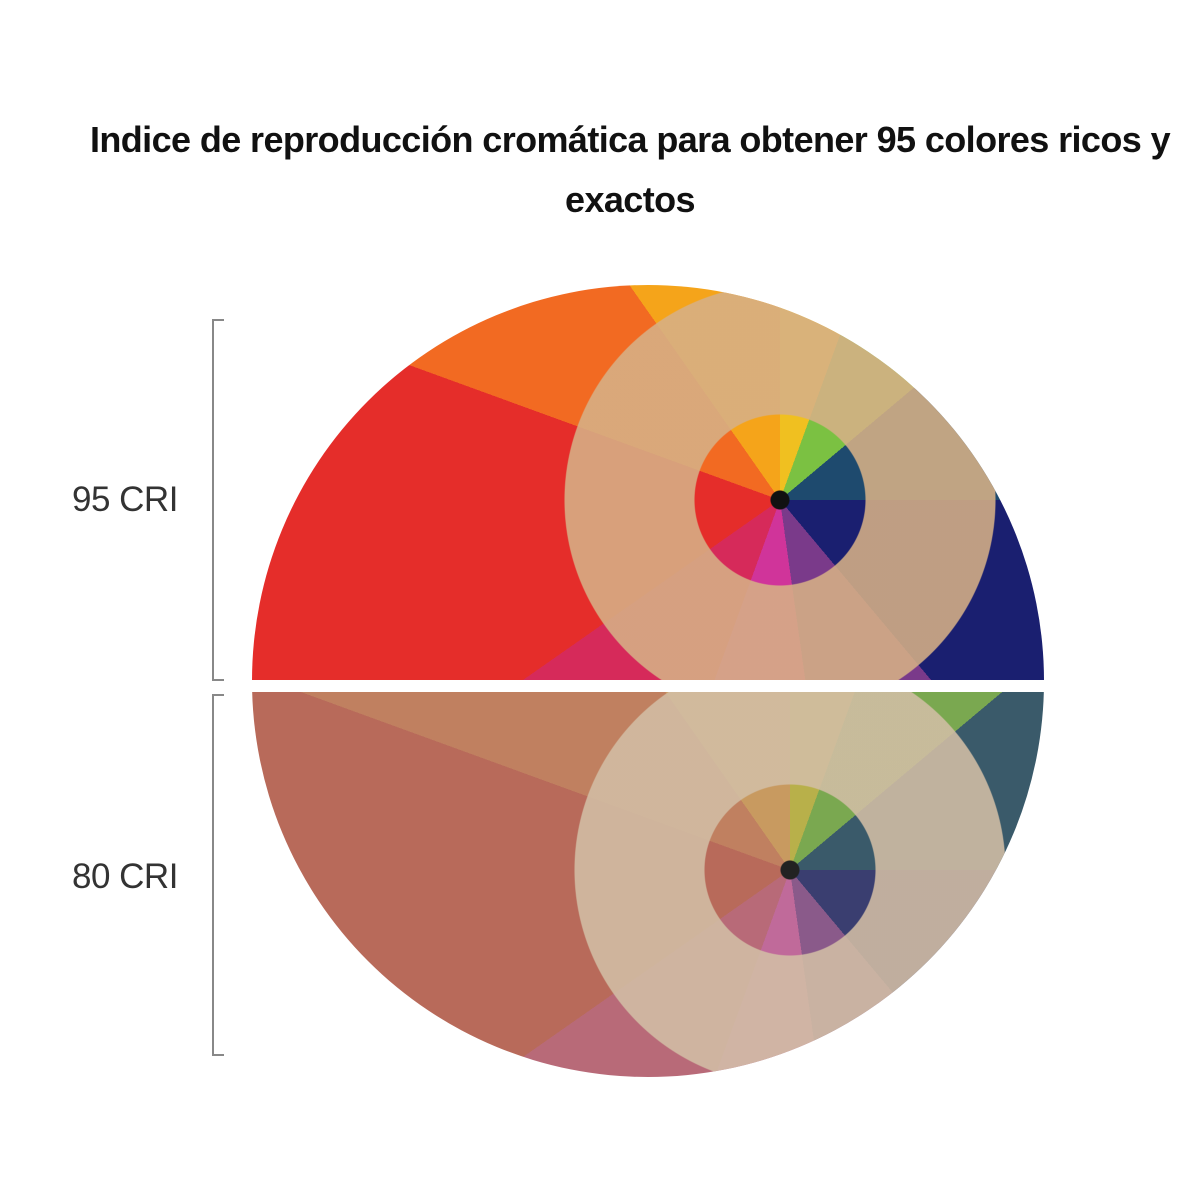 Image resolution: width=1200 pixels, height=1200 pixels. What do you see at coordinates (125, 499) in the screenshot?
I see `cri-label: 95 CRI` at bounding box center [125, 499].